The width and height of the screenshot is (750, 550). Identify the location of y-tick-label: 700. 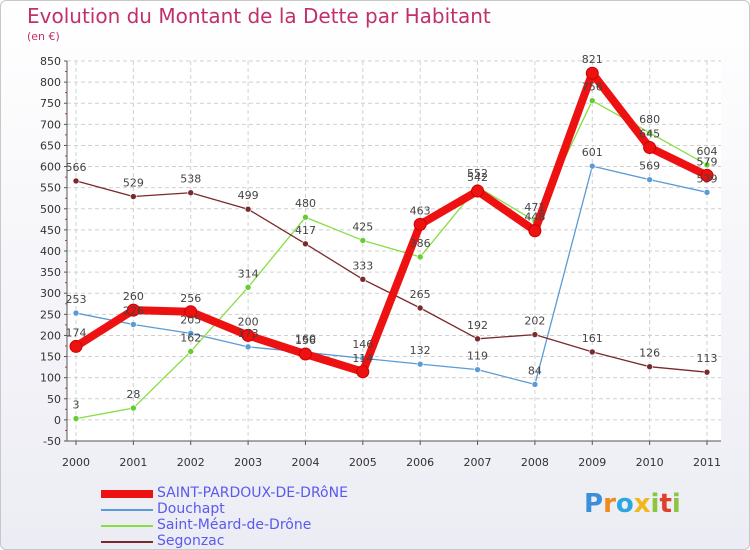
(50, 124).